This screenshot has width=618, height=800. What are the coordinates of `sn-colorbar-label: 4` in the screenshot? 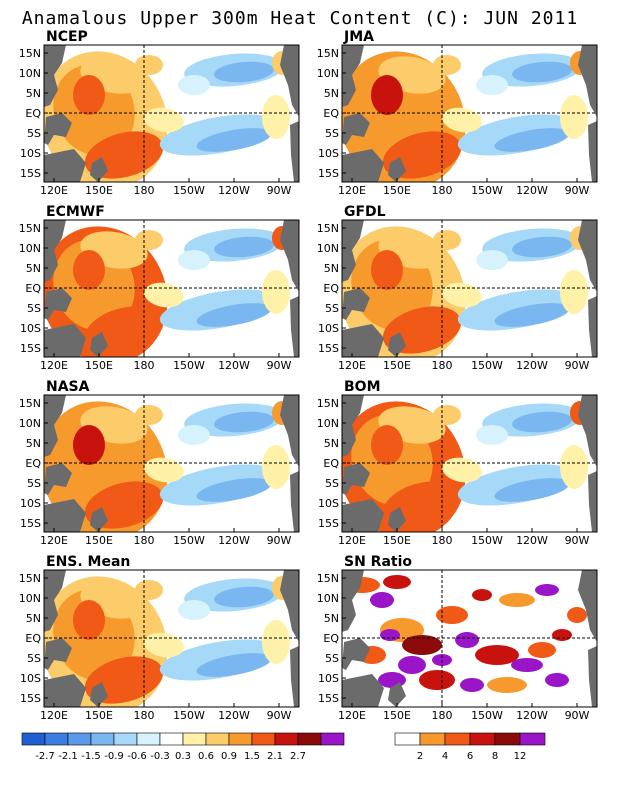 It's located at (445, 756).